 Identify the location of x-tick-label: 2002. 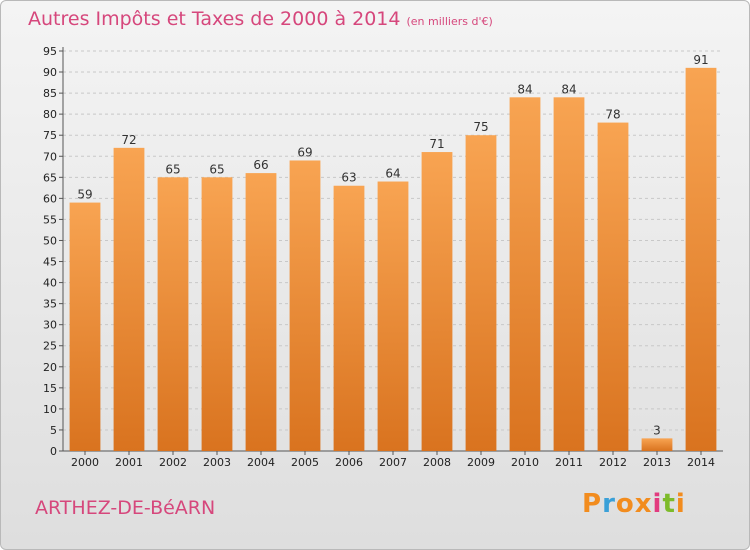
(173, 462).